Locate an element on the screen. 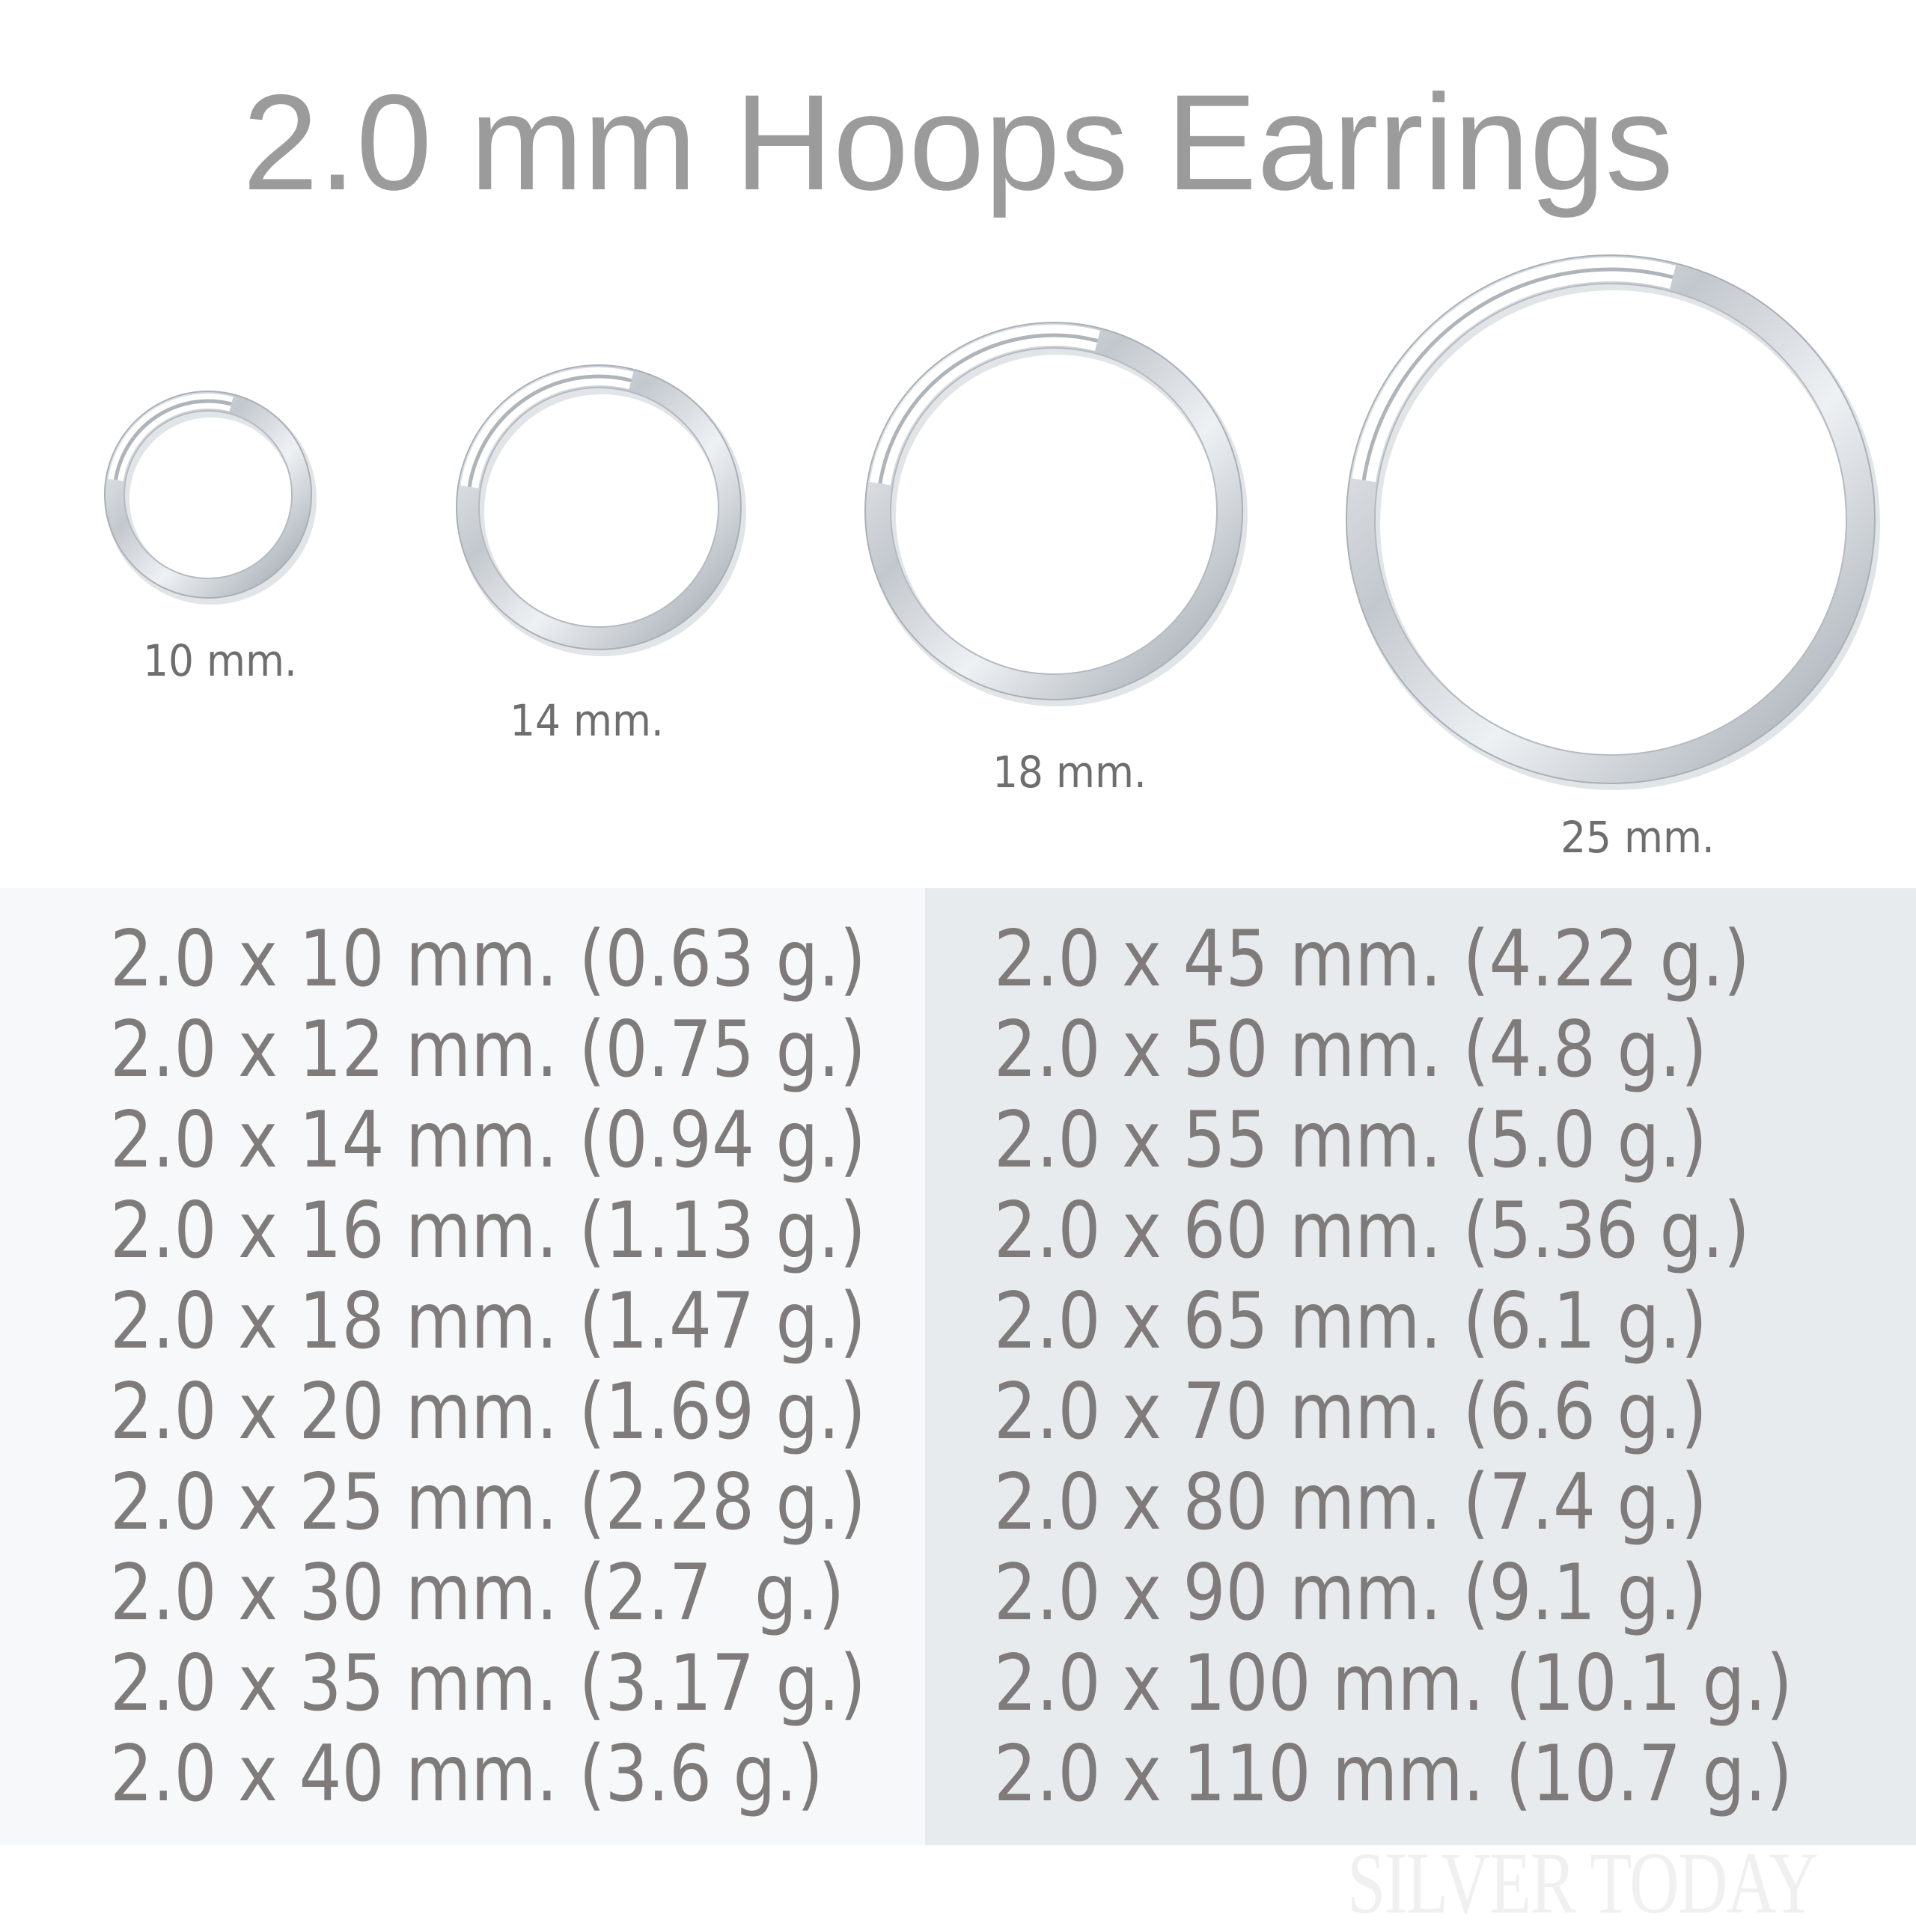  size-row: 2.0 x 12 mm. (0.75 g.) is located at coordinates (488, 1050).